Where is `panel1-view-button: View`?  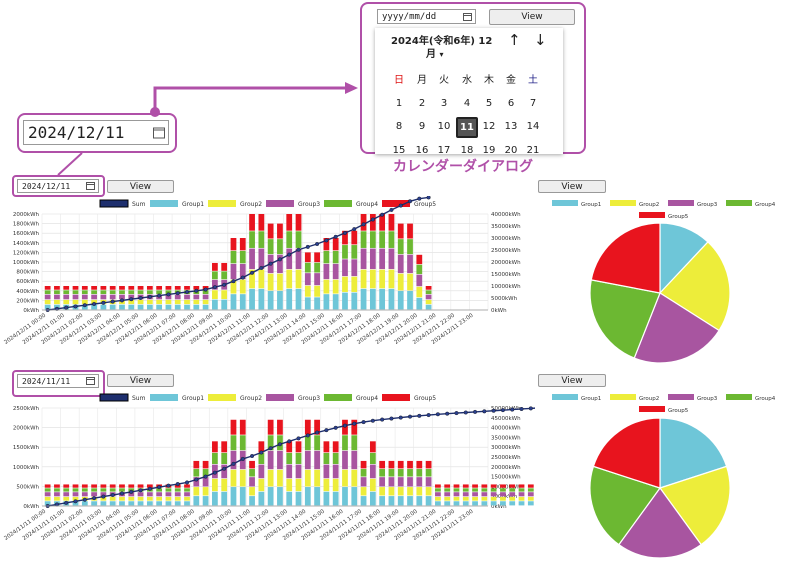 panel1-view-button: View is located at coordinates (140, 186).